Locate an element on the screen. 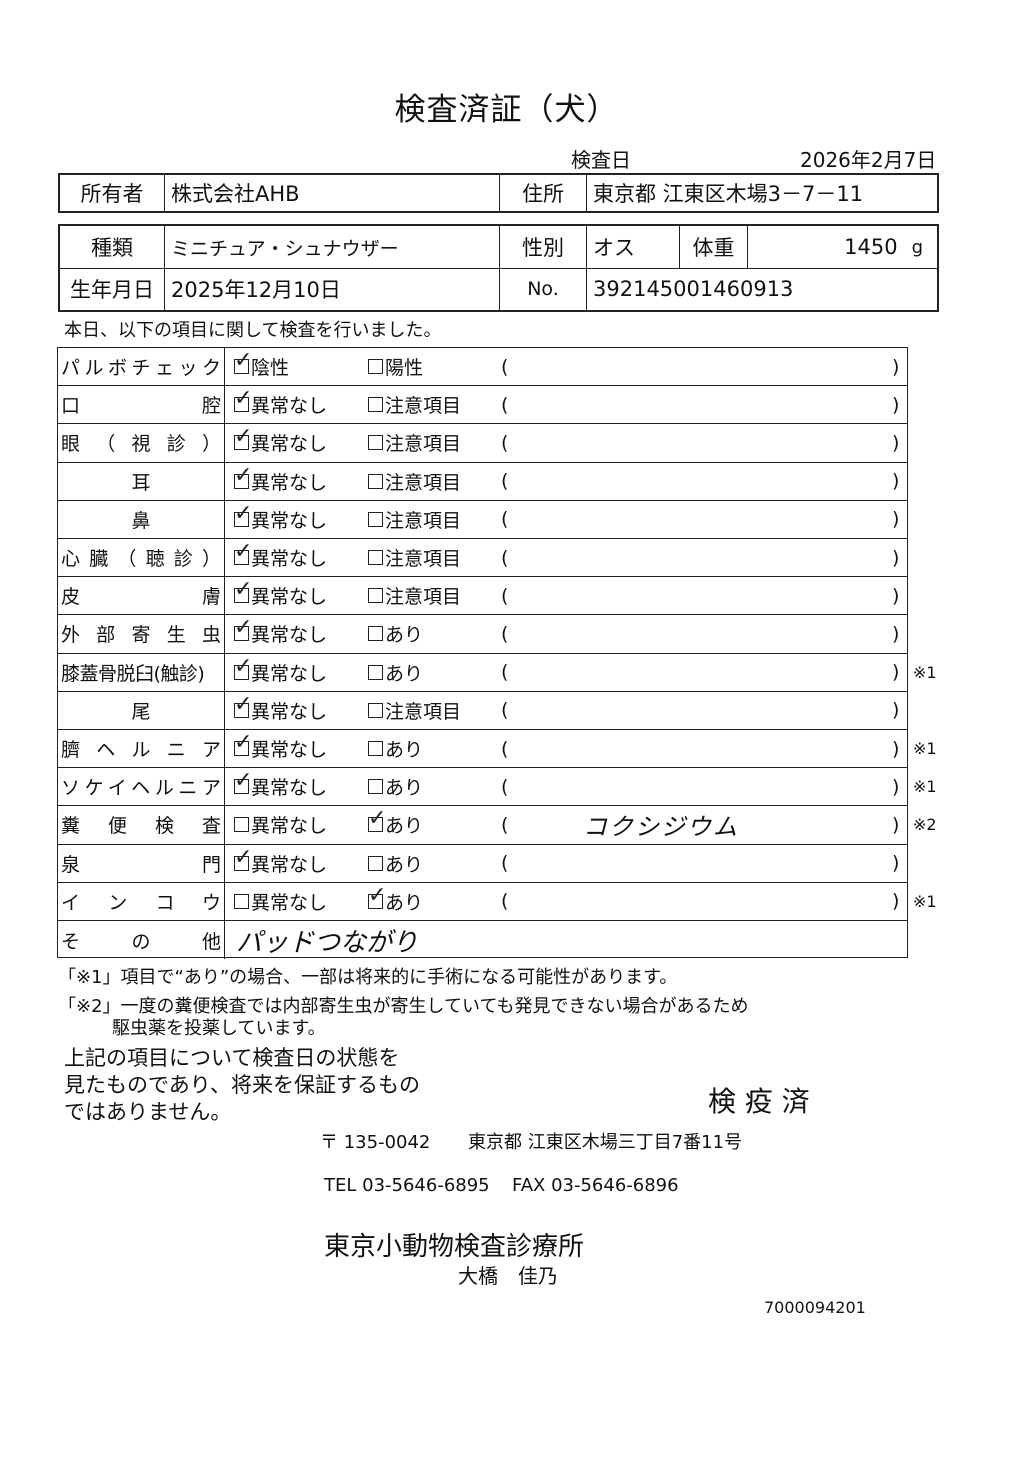 The width and height of the screenshot is (1013, 1474). check-label-cell: 外部寄生虫 is located at coordinates (141, 634).